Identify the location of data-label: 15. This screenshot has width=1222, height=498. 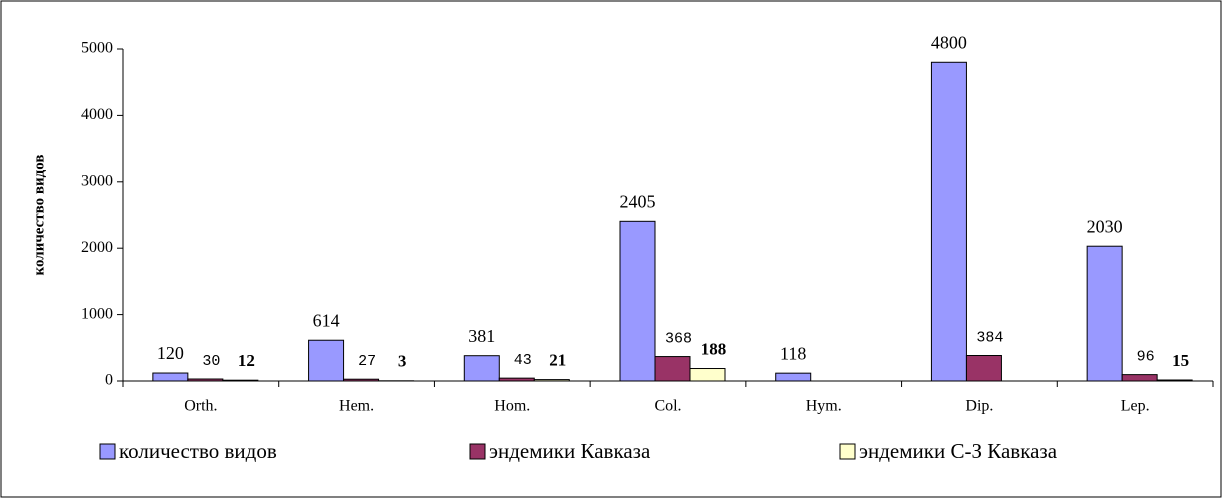
(1180, 360).